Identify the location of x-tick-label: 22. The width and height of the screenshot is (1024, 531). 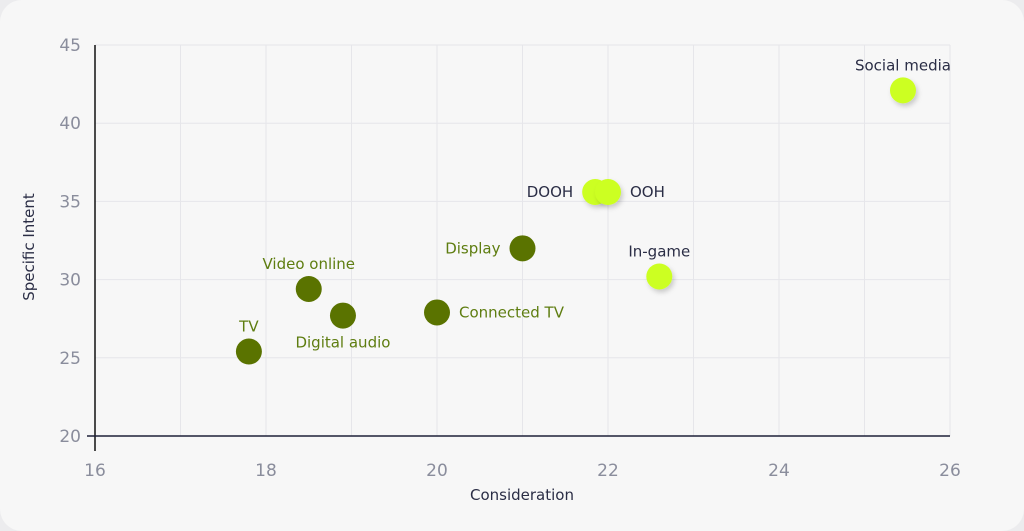
(608, 471).